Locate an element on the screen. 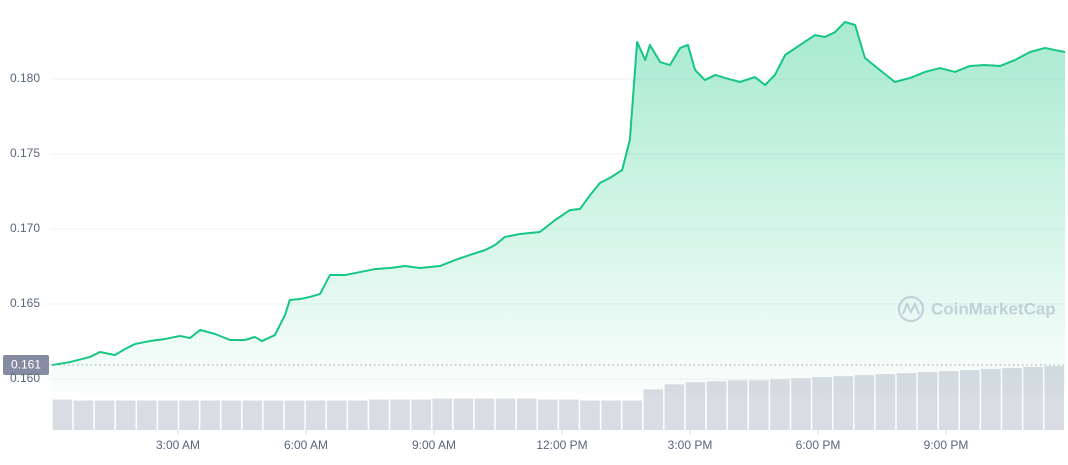  watermark-text: CoinMarketCap is located at coordinates (993, 308).